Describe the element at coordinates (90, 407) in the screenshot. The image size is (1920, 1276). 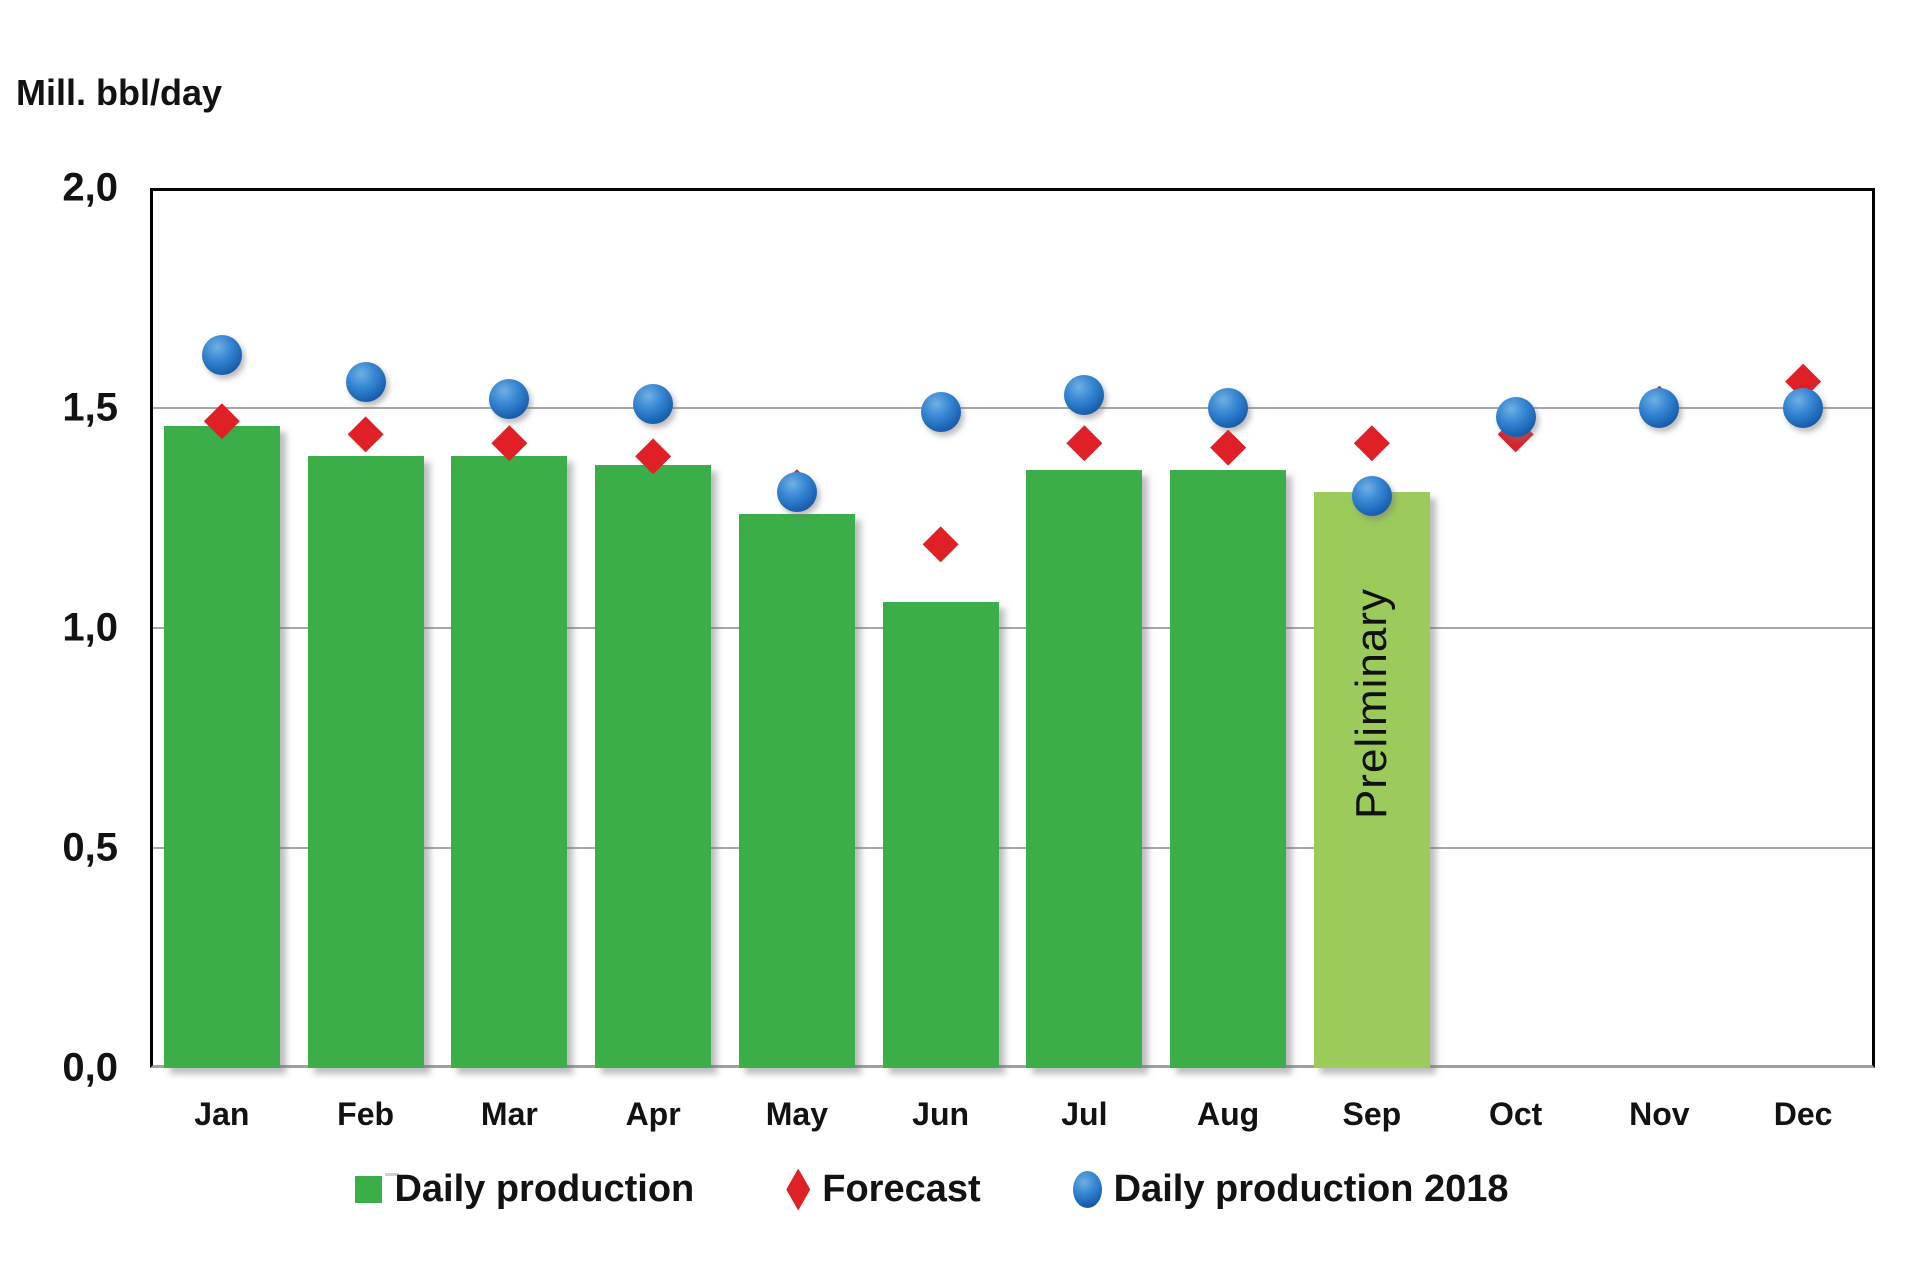
I see `y-tick-label-1,5: 1,5` at that location.